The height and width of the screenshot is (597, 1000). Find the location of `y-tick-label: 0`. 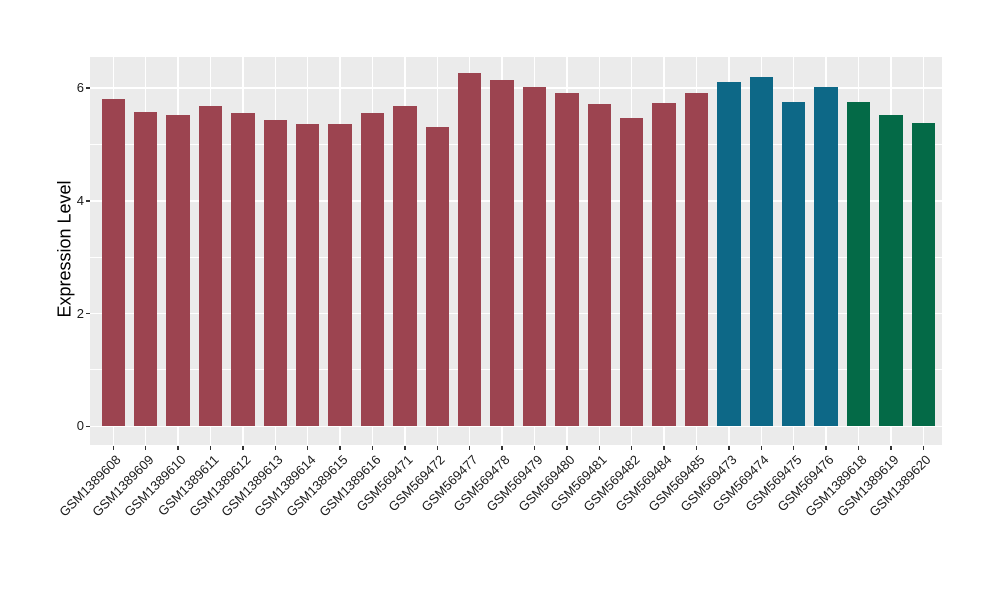

y-tick-label: 0 is located at coordinates (80, 426).